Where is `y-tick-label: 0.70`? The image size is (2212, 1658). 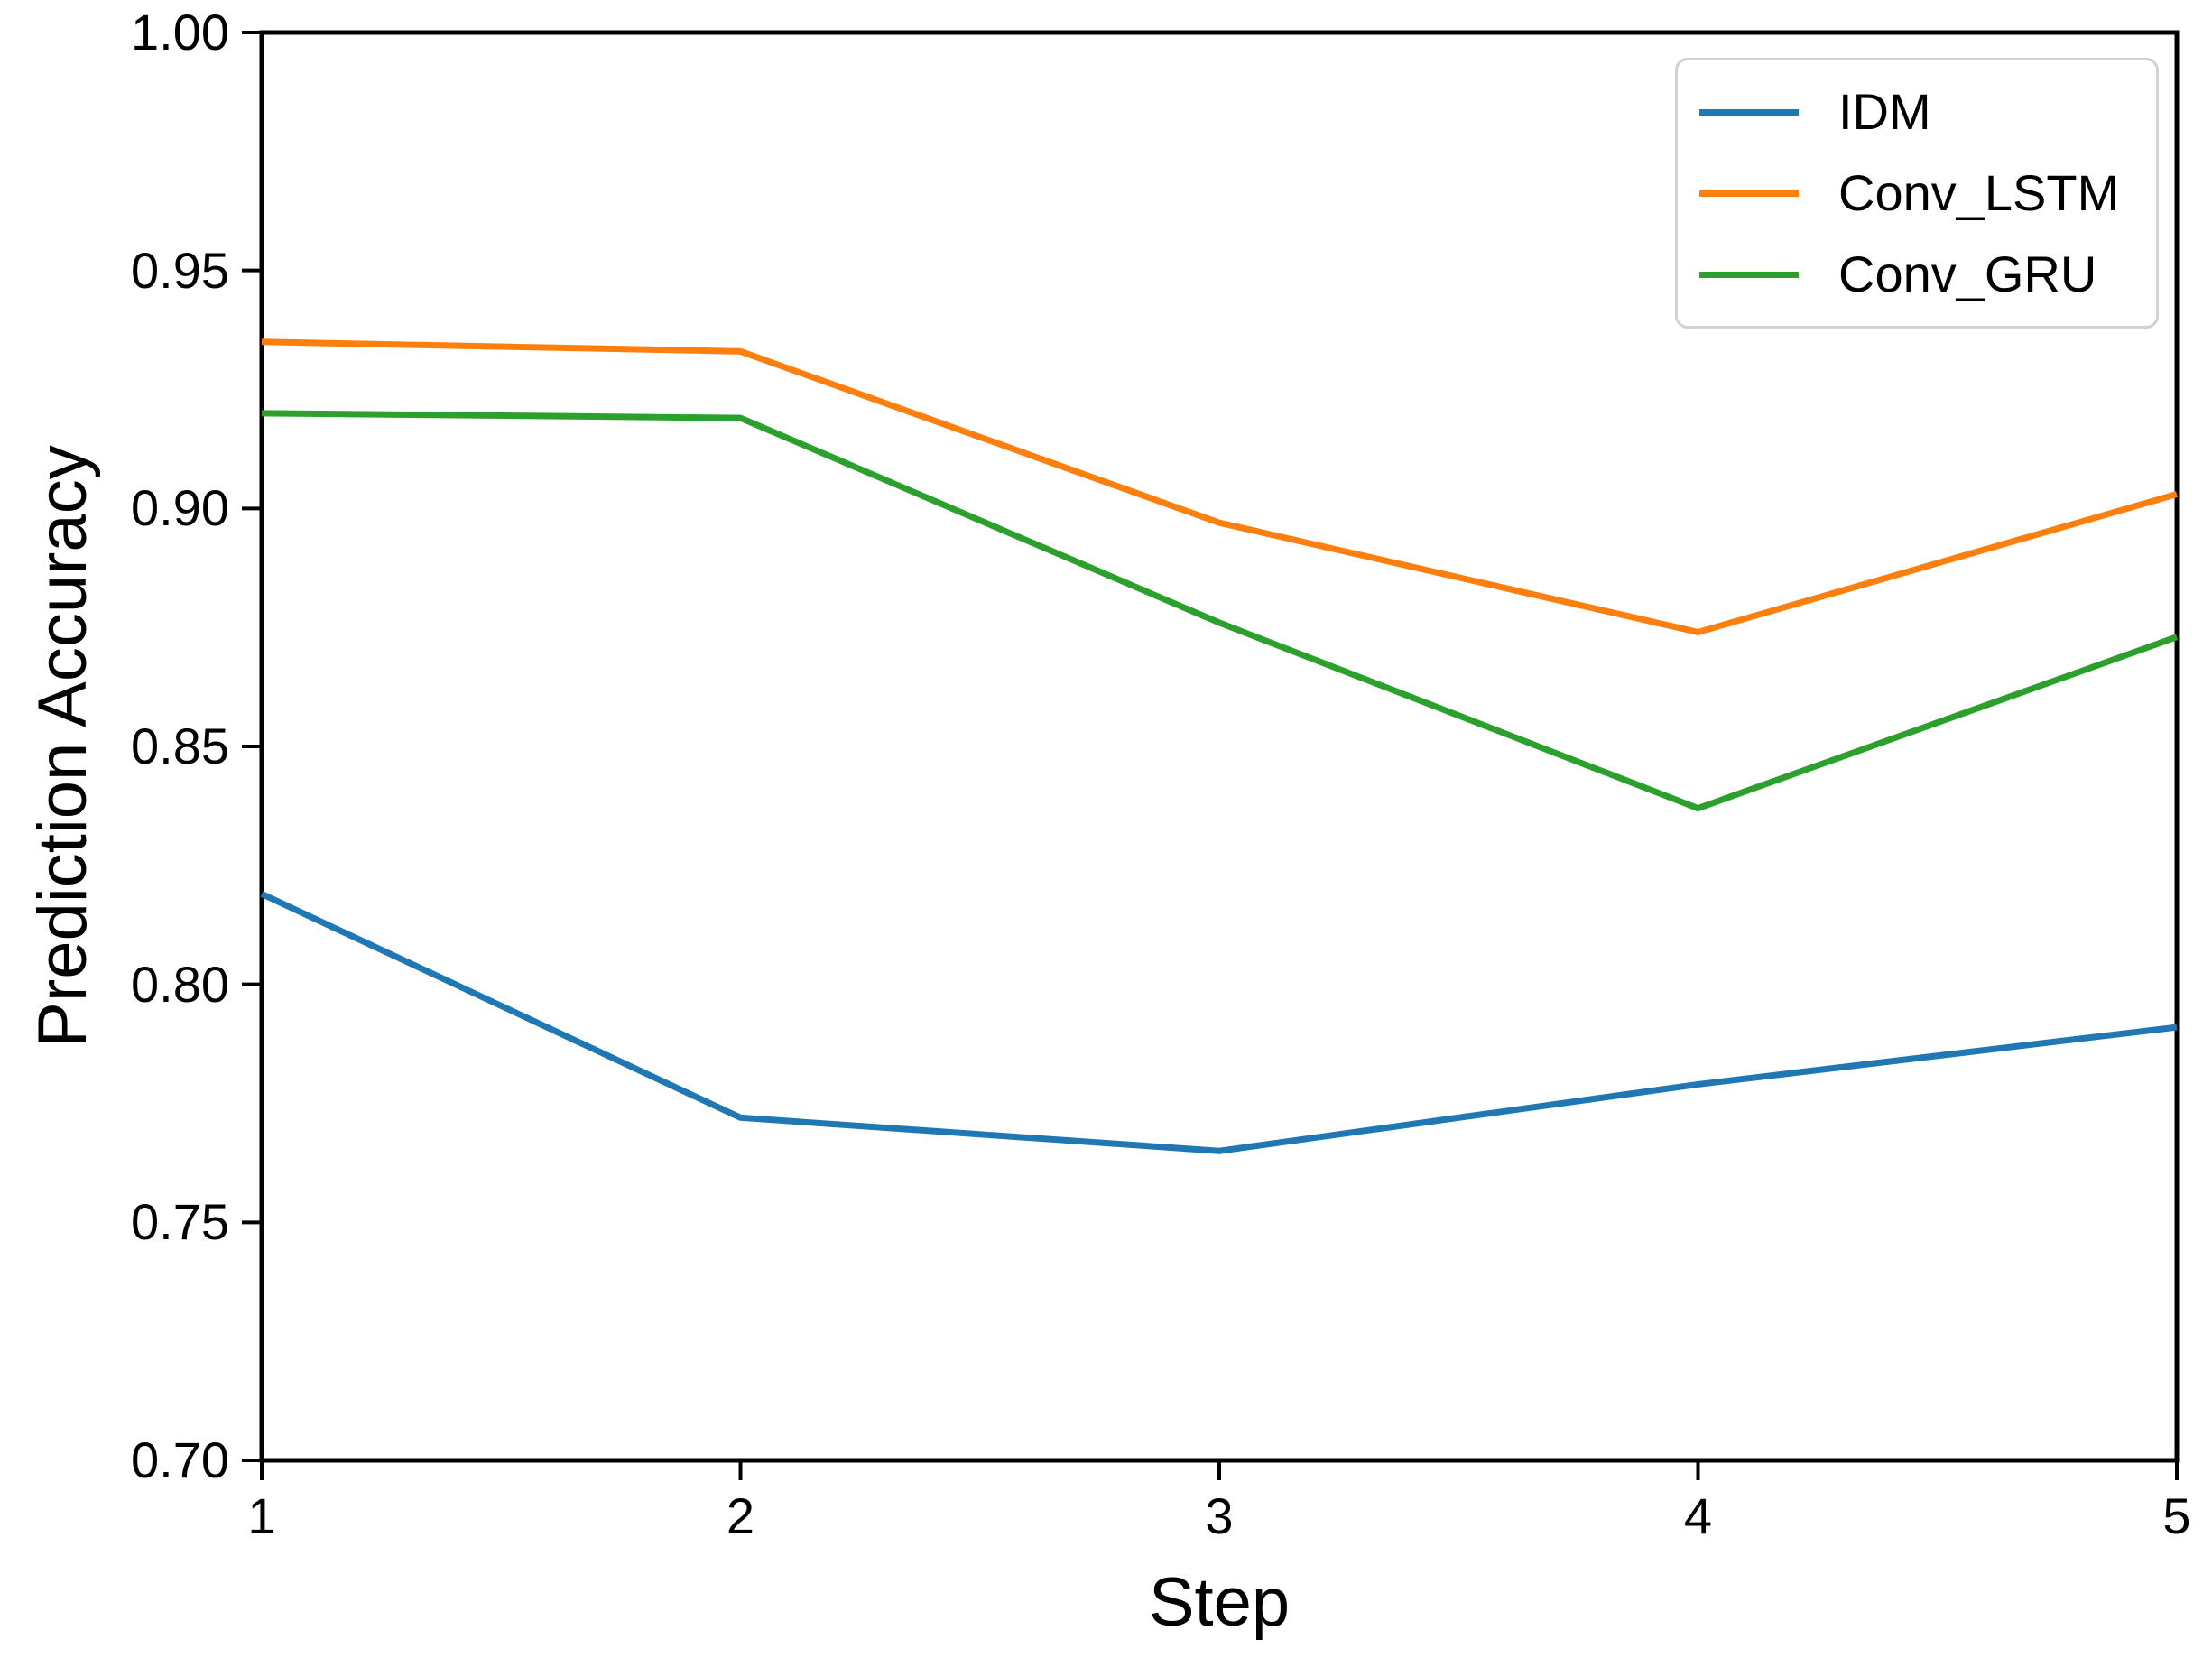
y-tick-label: 0.70 is located at coordinates (180, 1460).